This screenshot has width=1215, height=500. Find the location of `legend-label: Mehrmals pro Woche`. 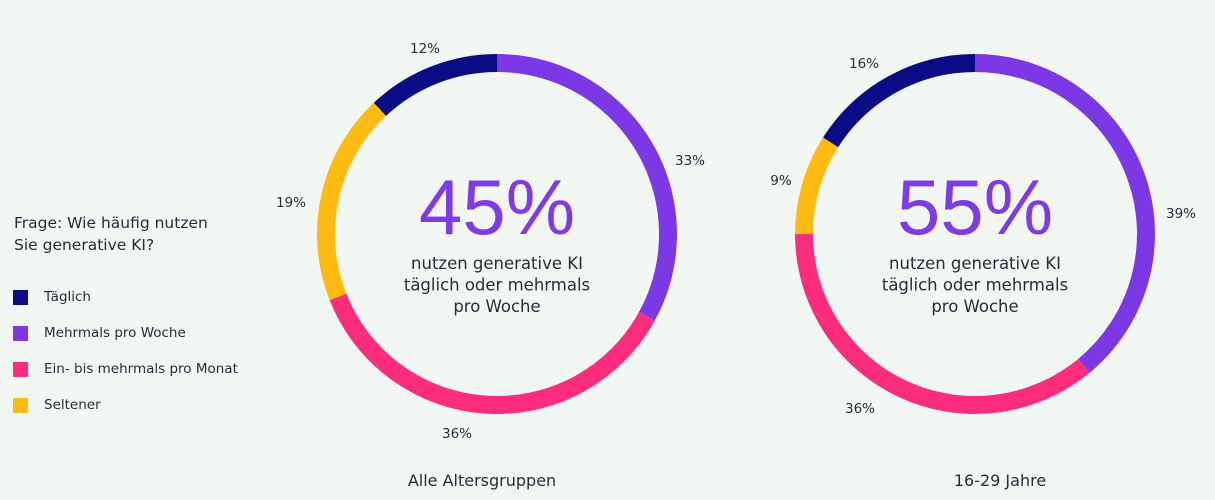

legend-label: Mehrmals pro Woche is located at coordinates (115, 333).